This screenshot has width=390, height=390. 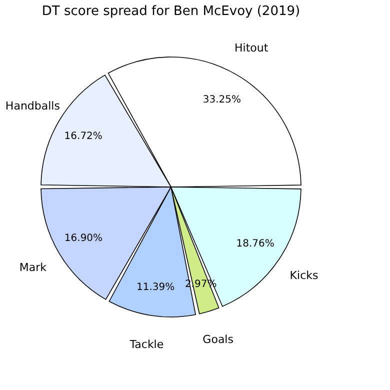 What do you see at coordinates (83, 238) in the screenshot?
I see `data-label: 16.90%` at bounding box center [83, 238].